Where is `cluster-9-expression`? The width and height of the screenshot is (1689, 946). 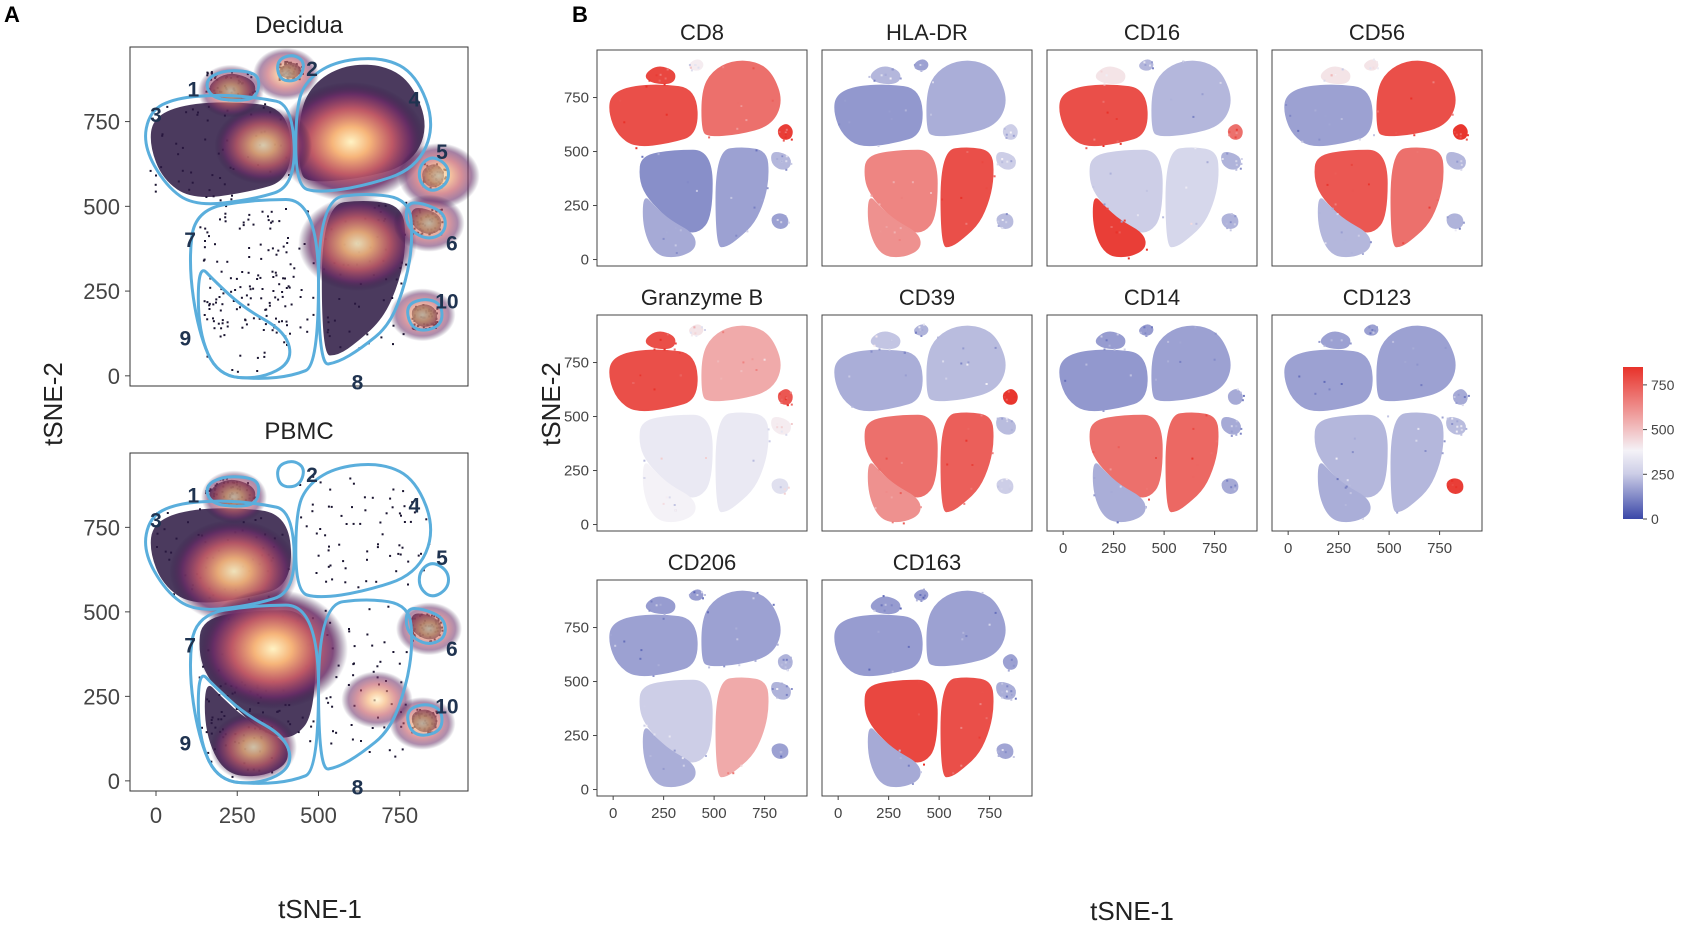
cluster-9-expression is located at coordinates (1344, 493).